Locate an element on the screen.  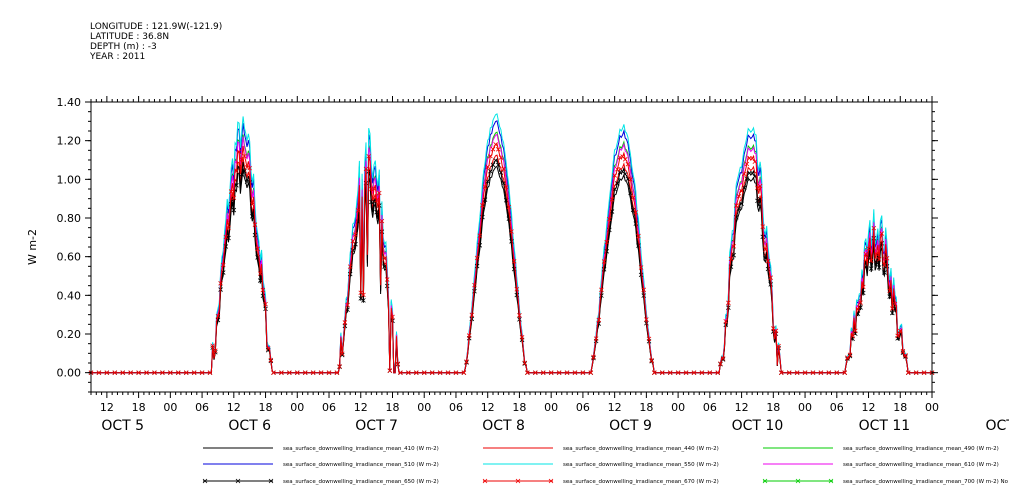
y-tick-label: 1.20 is located at coordinates (69, 141).